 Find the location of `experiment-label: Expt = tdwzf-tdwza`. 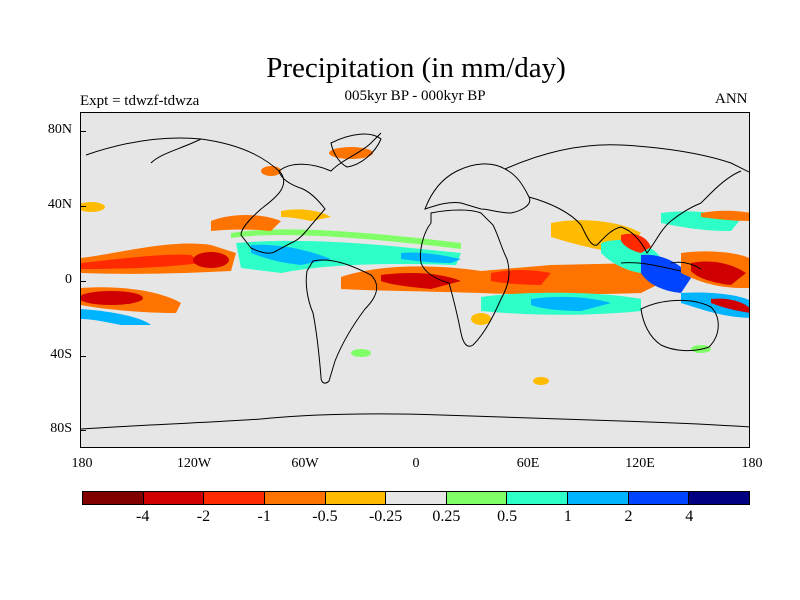

experiment-label: Expt = tdwzf-tdwza is located at coordinates (140, 101).